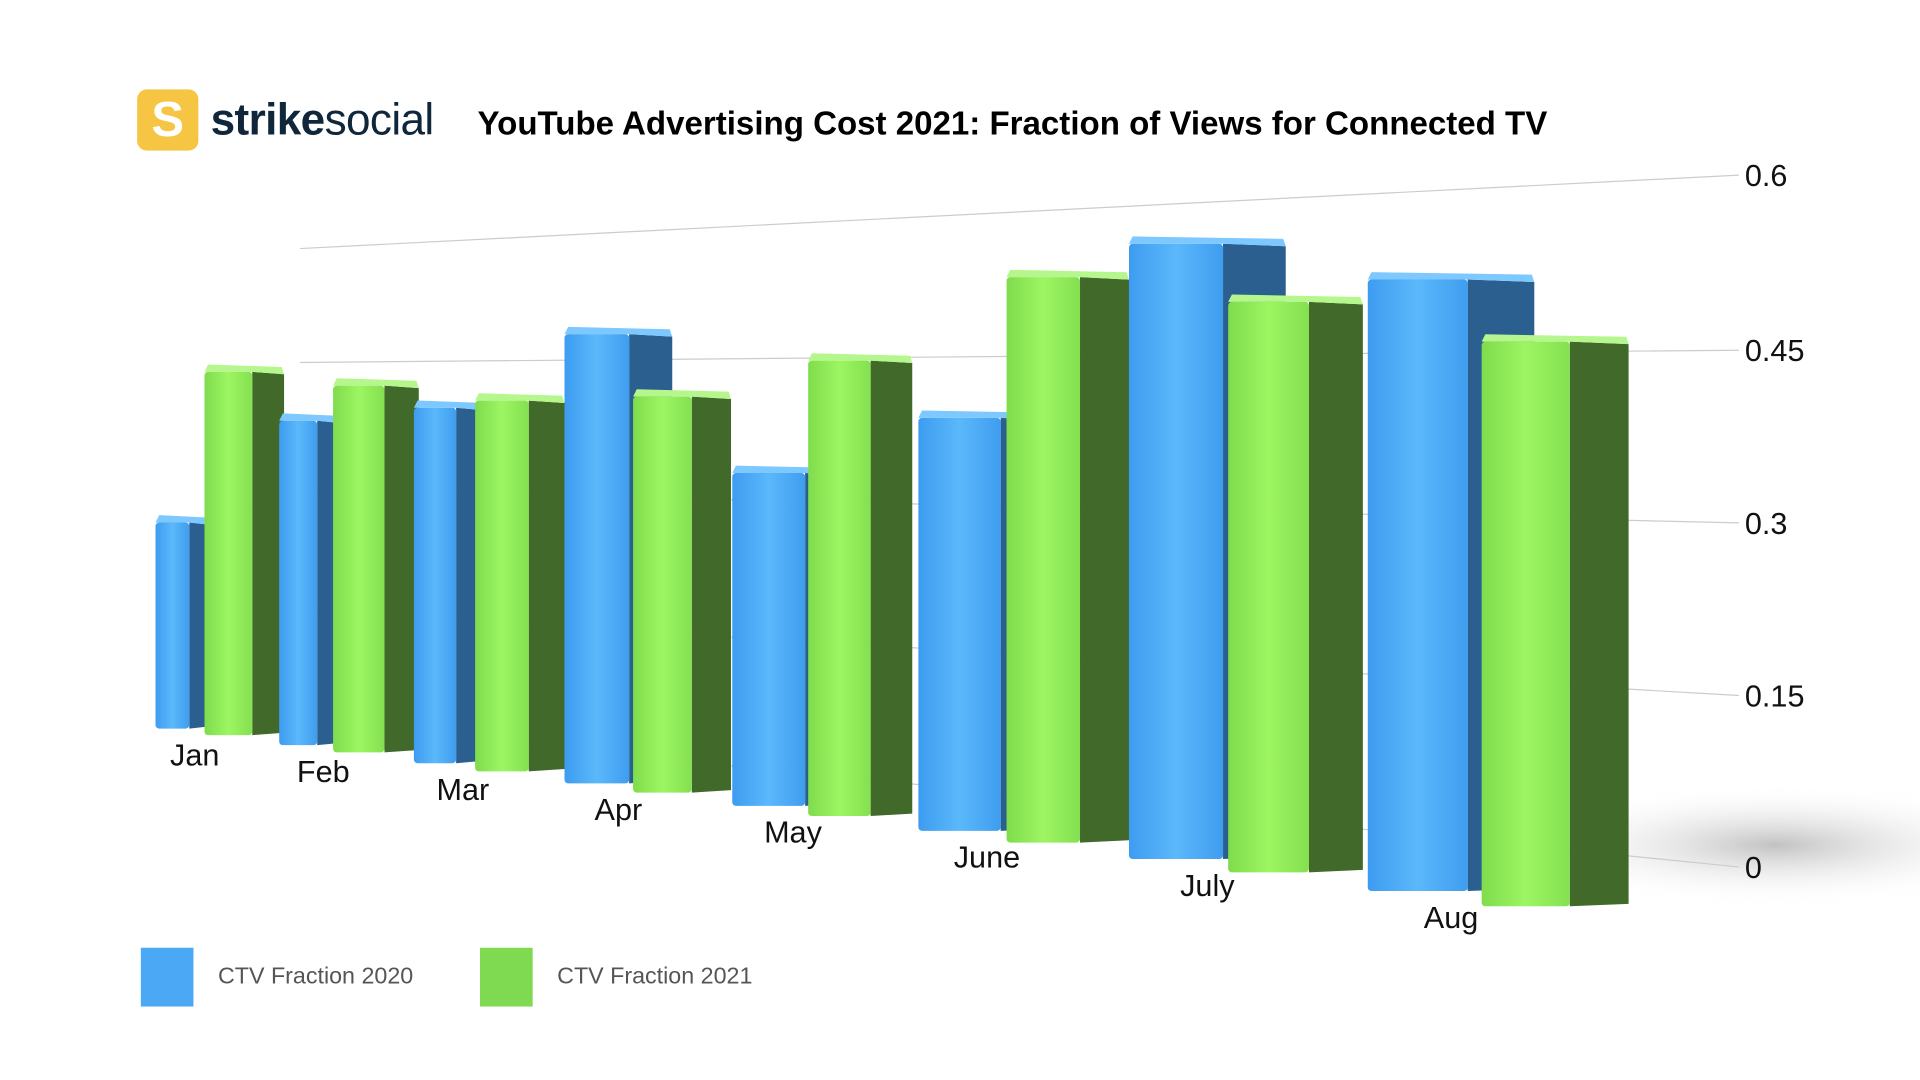 Image resolution: width=1920 pixels, height=1080 pixels. What do you see at coordinates (435, 585) in the screenshot?
I see `bar-2020-mar` at bounding box center [435, 585].